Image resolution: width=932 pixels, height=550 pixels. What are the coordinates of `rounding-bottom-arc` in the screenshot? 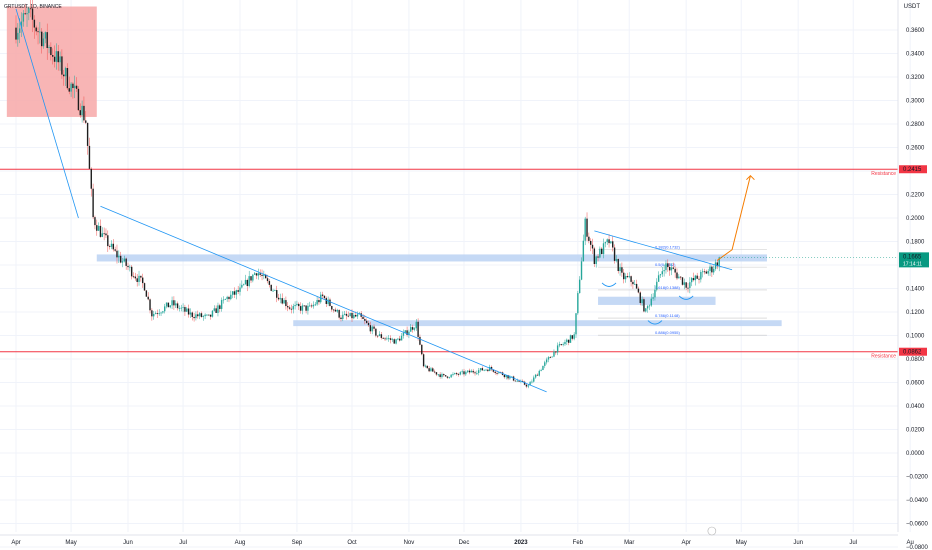 It's located at (686, 297).